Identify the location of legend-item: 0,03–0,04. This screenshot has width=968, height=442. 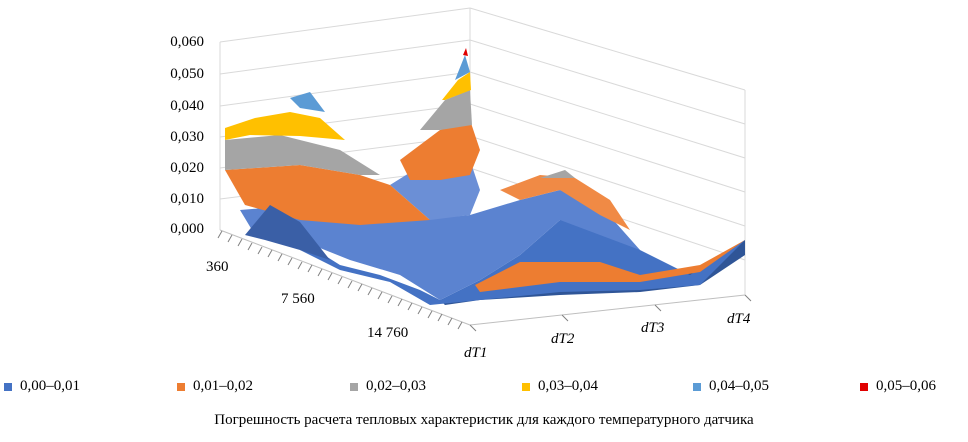
(560, 386).